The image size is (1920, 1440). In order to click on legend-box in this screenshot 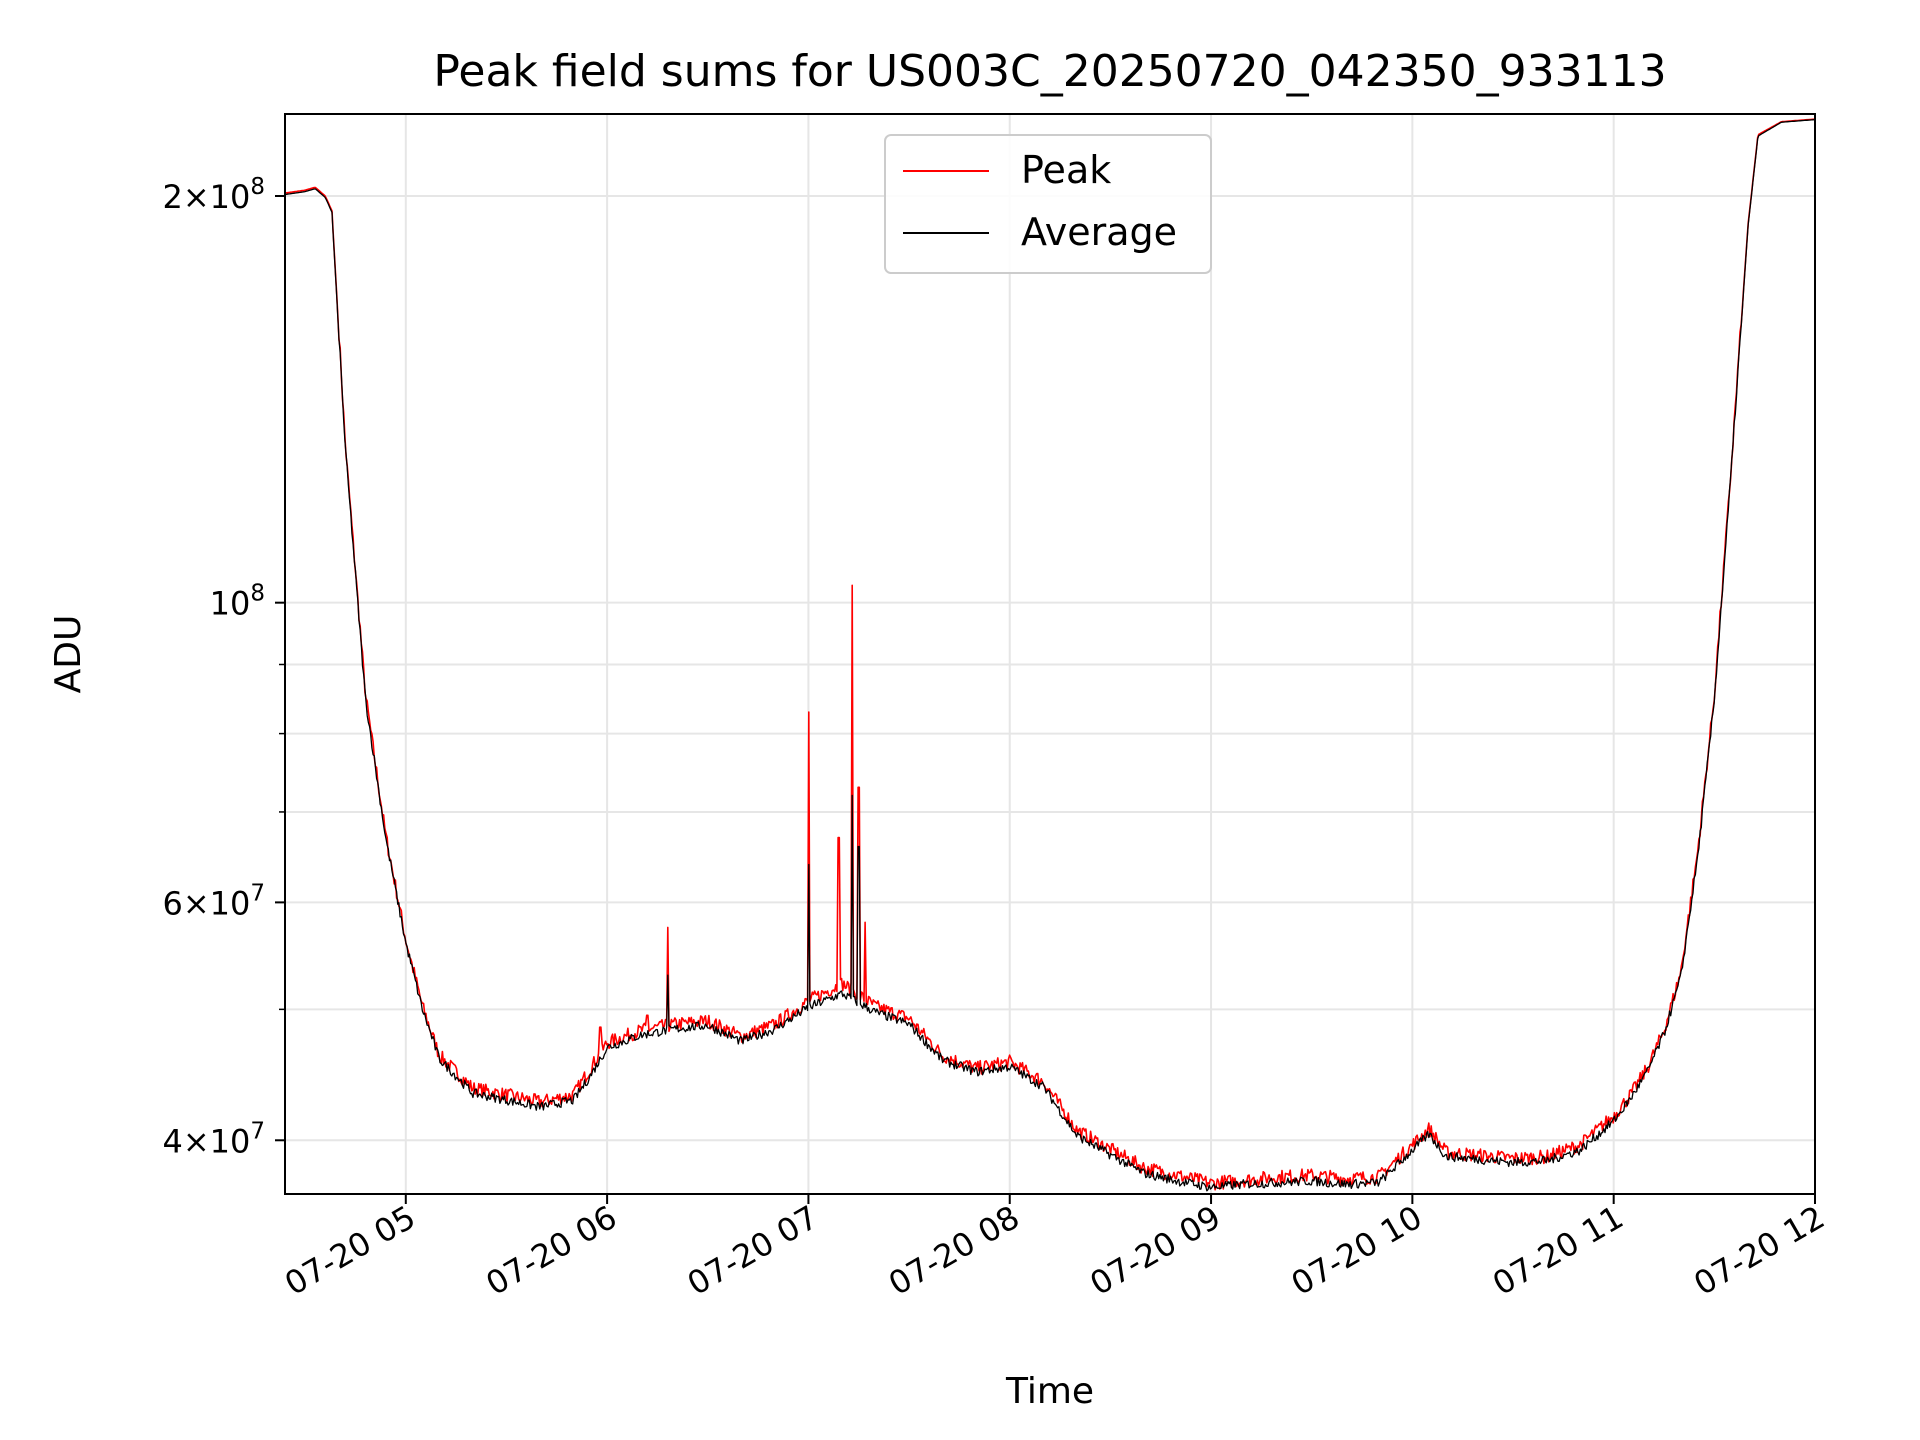, I will do `click(1048, 204)`.